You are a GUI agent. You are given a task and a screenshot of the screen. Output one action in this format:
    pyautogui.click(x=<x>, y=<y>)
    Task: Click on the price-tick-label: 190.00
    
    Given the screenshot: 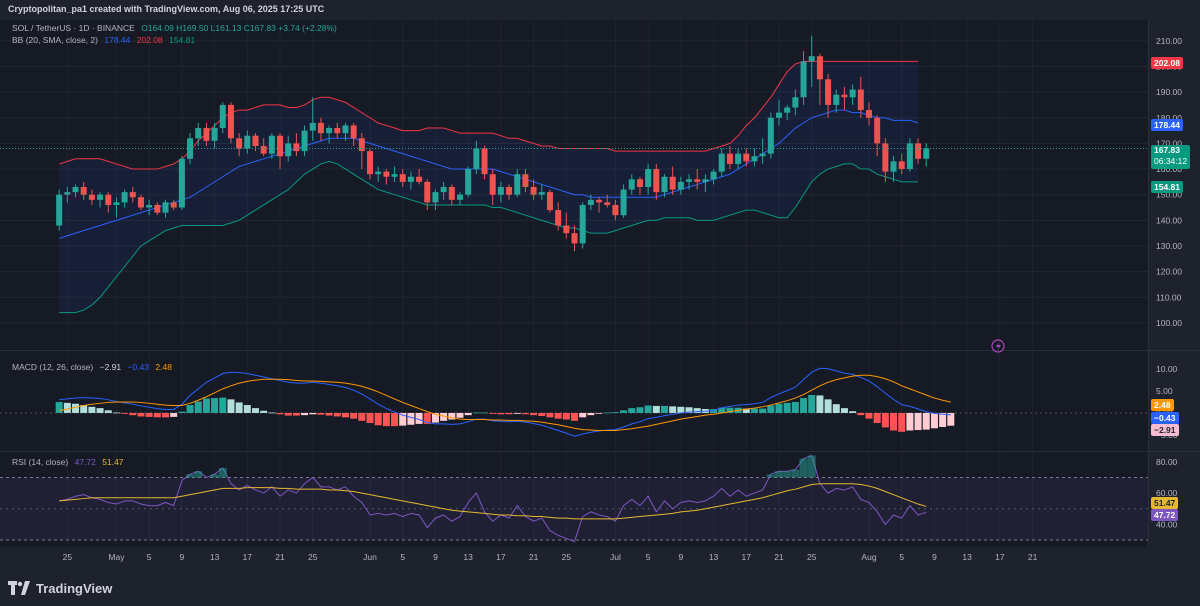 What is the action you would take?
    pyautogui.click(x=1169, y=92)
    